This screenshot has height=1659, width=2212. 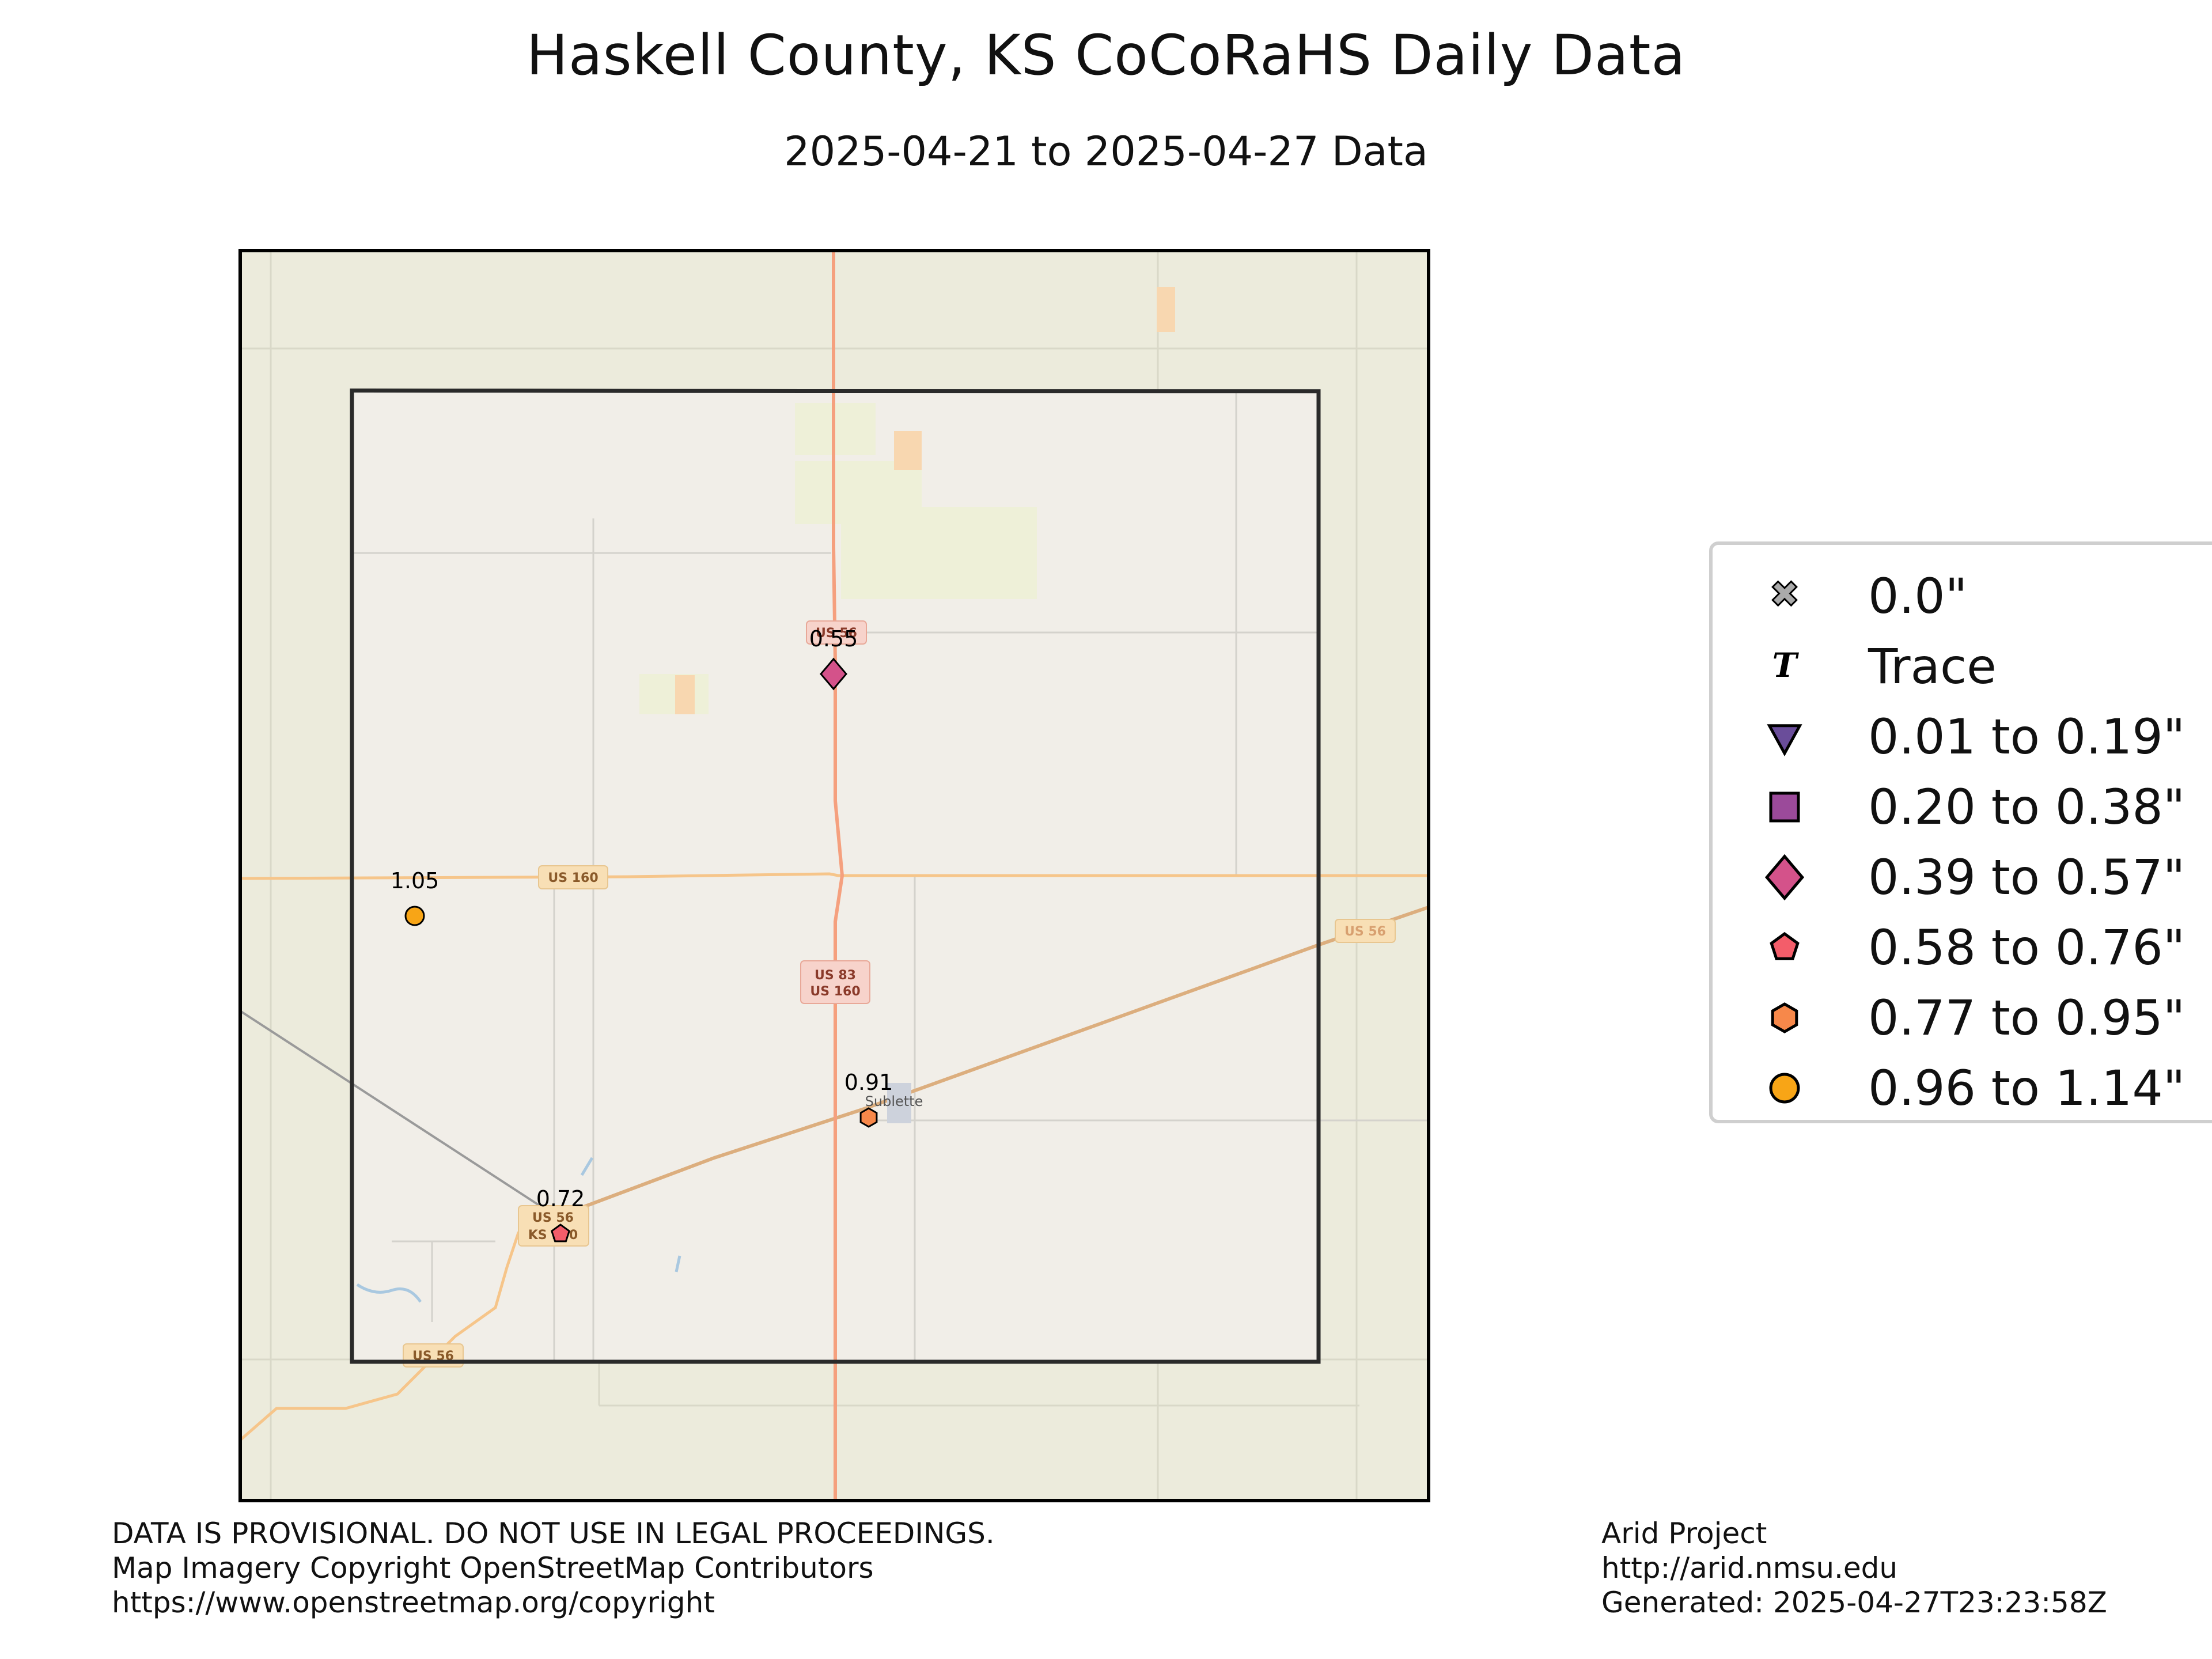 What do you see at coordinates (642, 934) in the screenshot?
I see `stations-layer: 0.55 1.05 0.91 0.72` at bounding box center [642, 934].